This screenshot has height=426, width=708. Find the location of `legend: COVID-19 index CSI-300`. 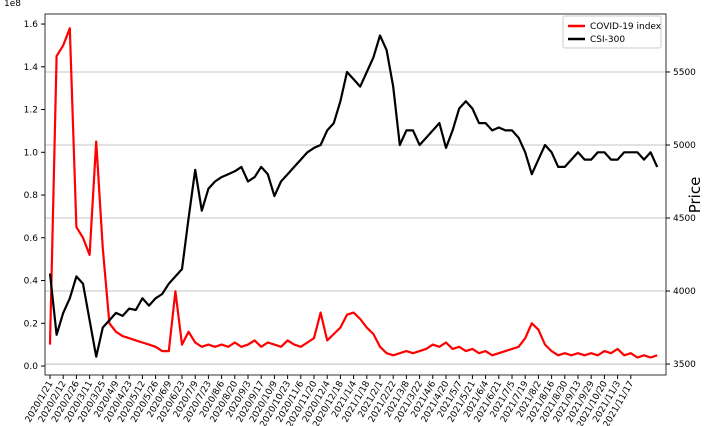

legend: COVID-19 index CSI-300 is located at coordinates (612, 32).